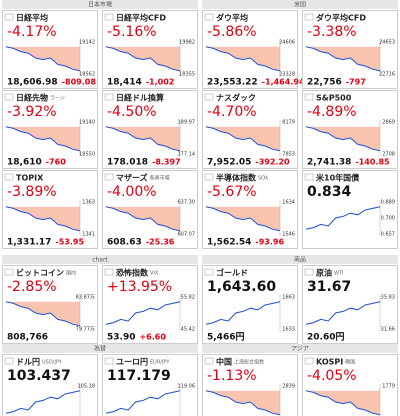 This screenshot has height=416, width=400. I want to click on tile: ダウ平均-5.86% 24606 23328 23,553.22 -1,464.94, so click(253, 49).